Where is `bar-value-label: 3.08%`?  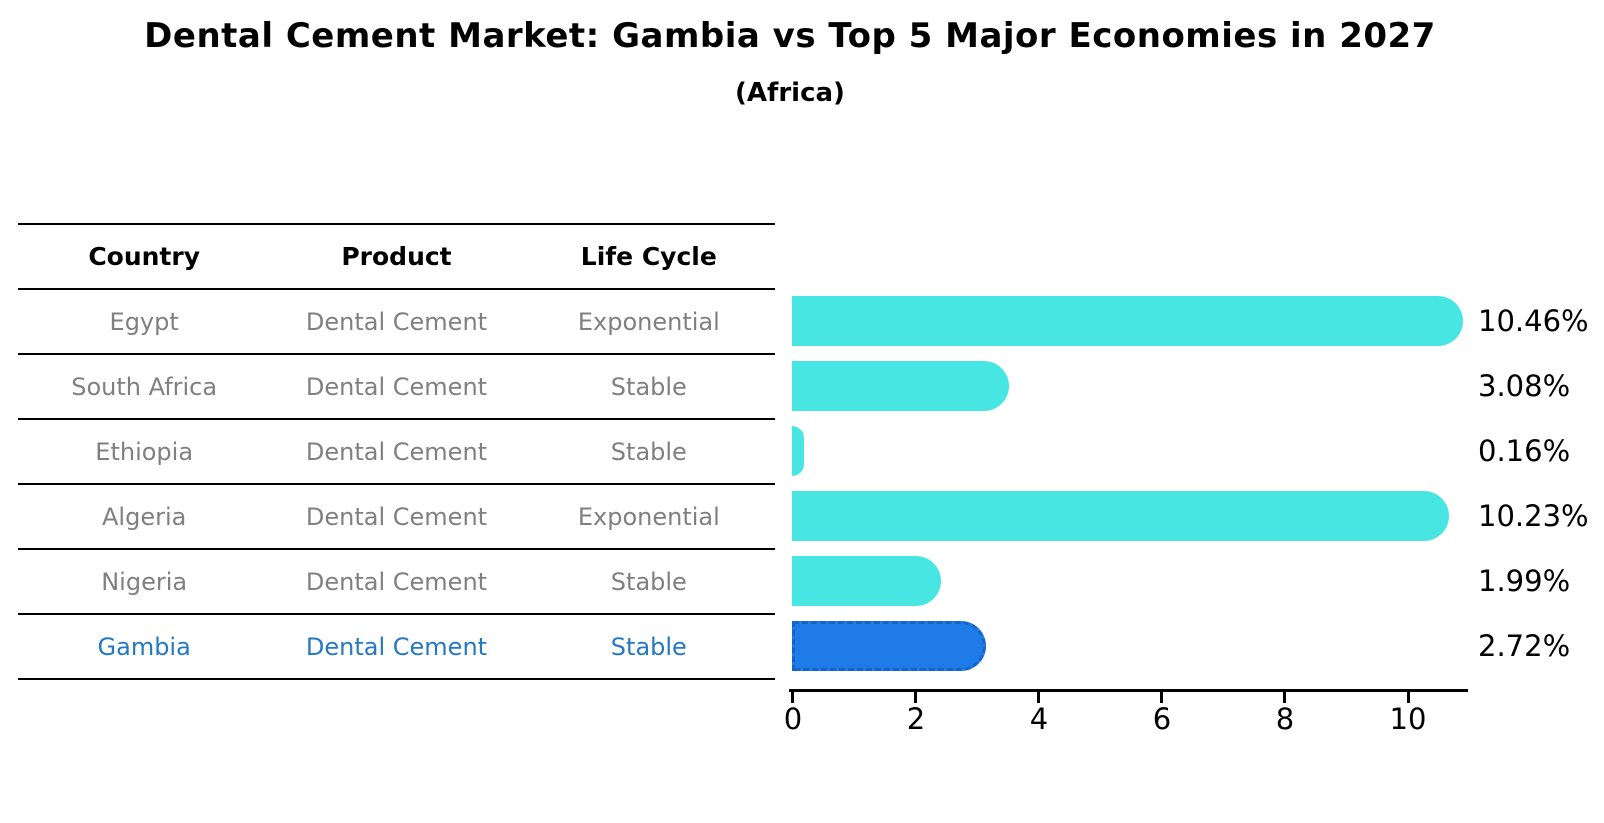 bar-value-label: 3.08% is located at coordinates (1524, 386).